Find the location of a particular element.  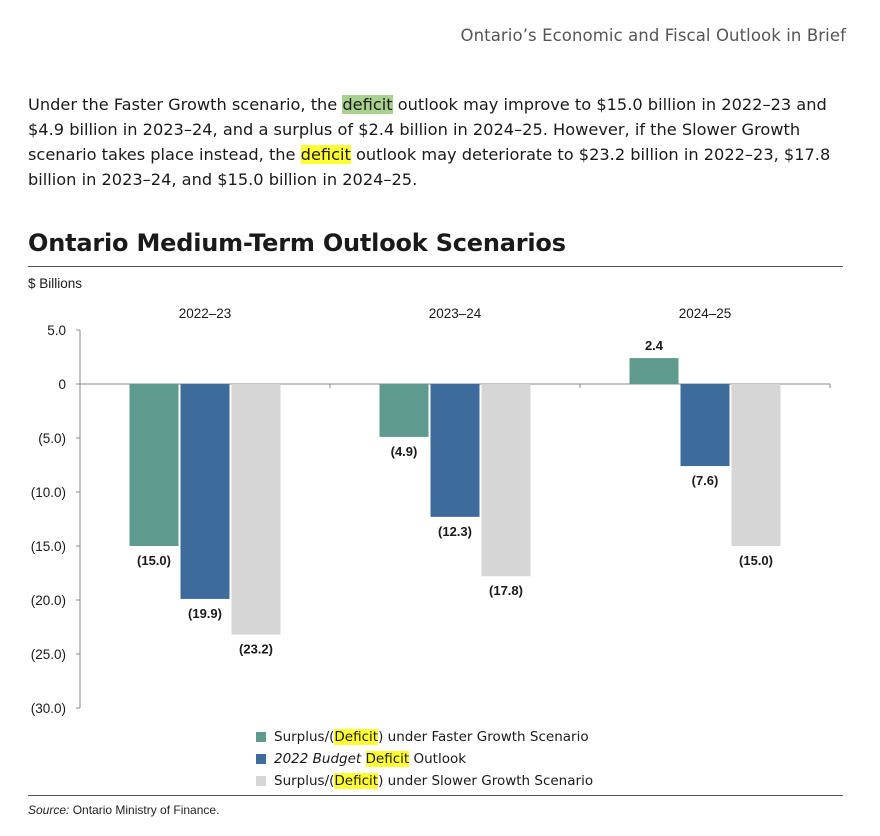

title-divider is located at coordinates (435, 266).